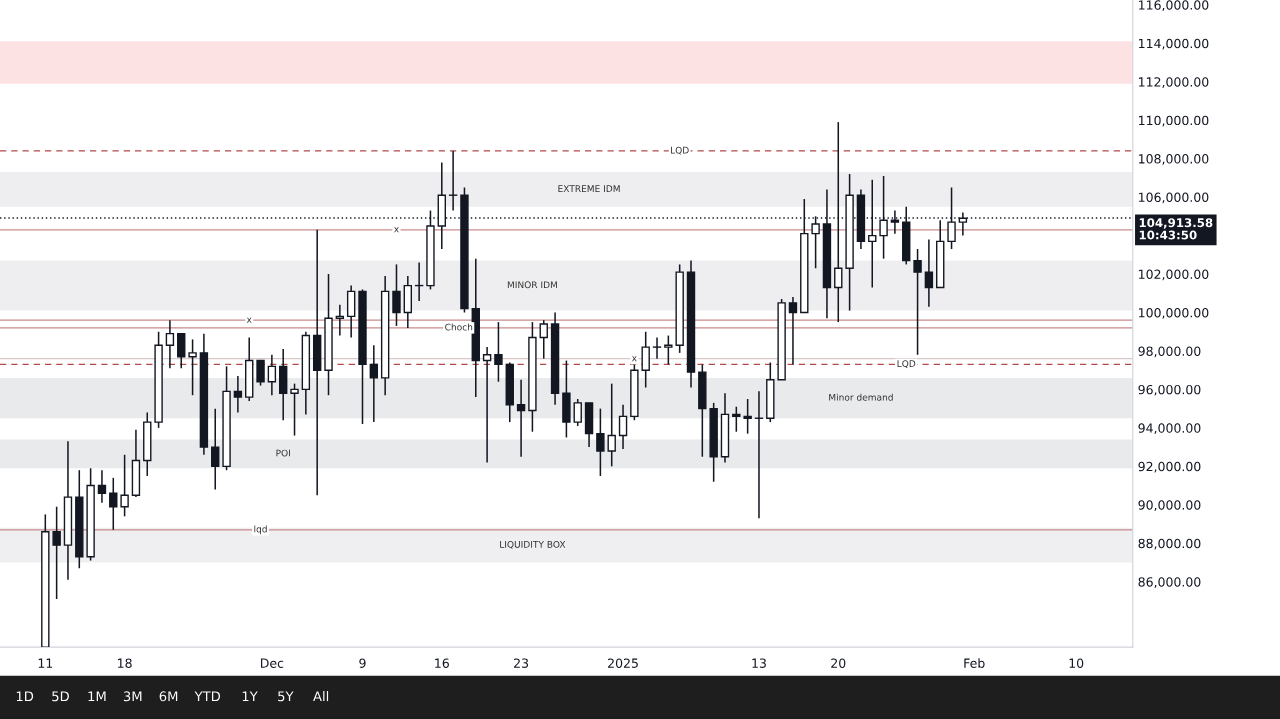  What do you see at coordinates (1169, 467) in the screenshot?
I see `y-tick-label: 92,000.00` at bounding box center [1169, 467].